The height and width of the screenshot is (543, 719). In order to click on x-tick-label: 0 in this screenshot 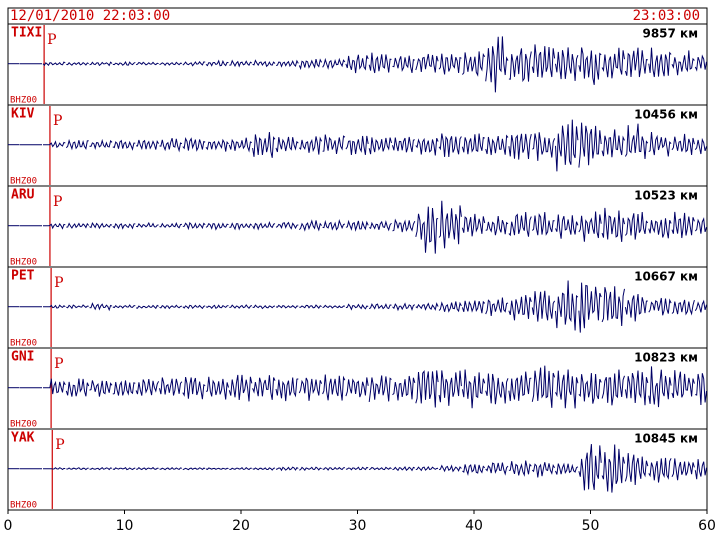, I will do `click(8, 526)`.